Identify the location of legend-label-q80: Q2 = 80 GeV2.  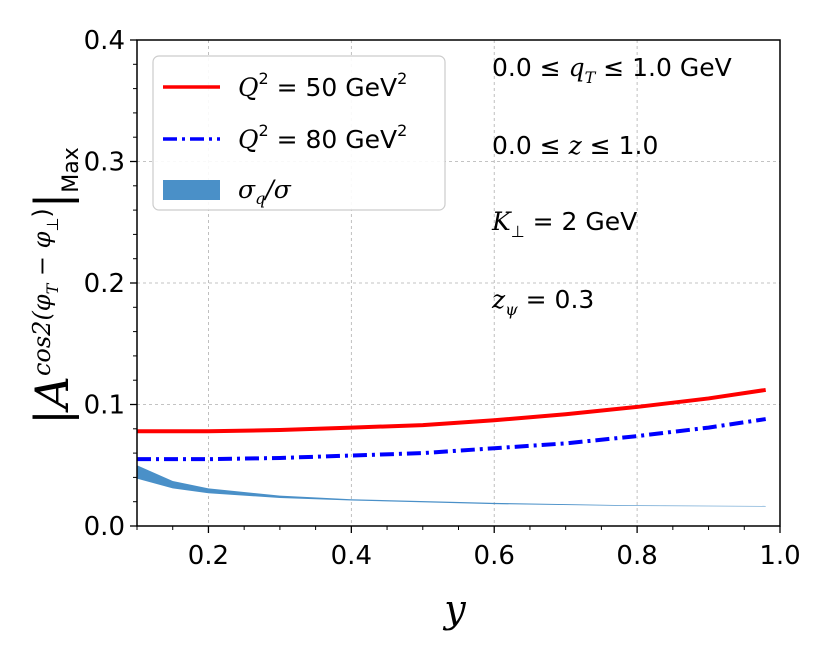
(322, 137).